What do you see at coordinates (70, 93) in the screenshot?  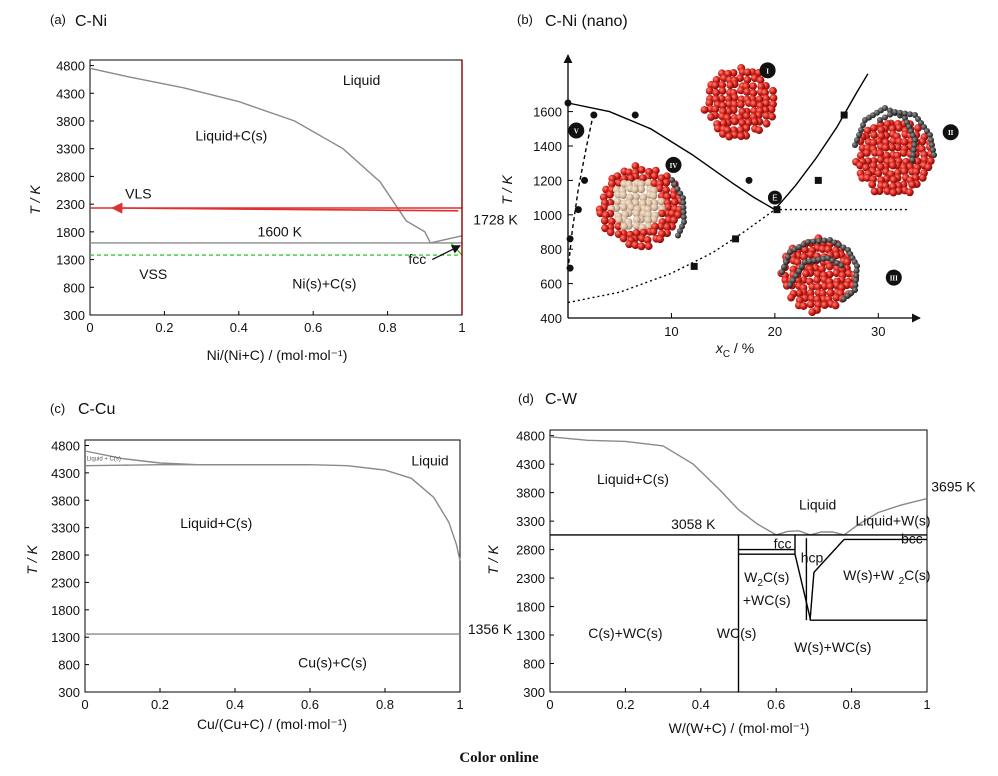 I see `a-ytick-label: 4300` at bounding box center [70, 93].